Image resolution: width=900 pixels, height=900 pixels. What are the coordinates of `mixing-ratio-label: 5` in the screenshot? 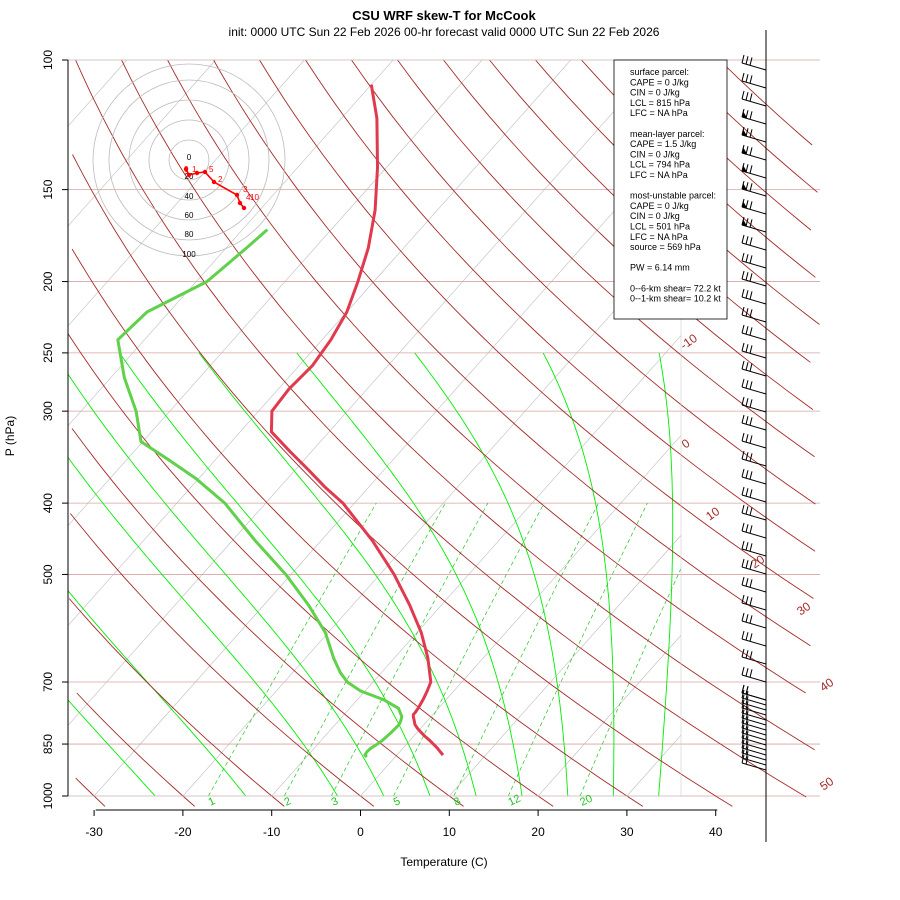 It's located at (397, 801).